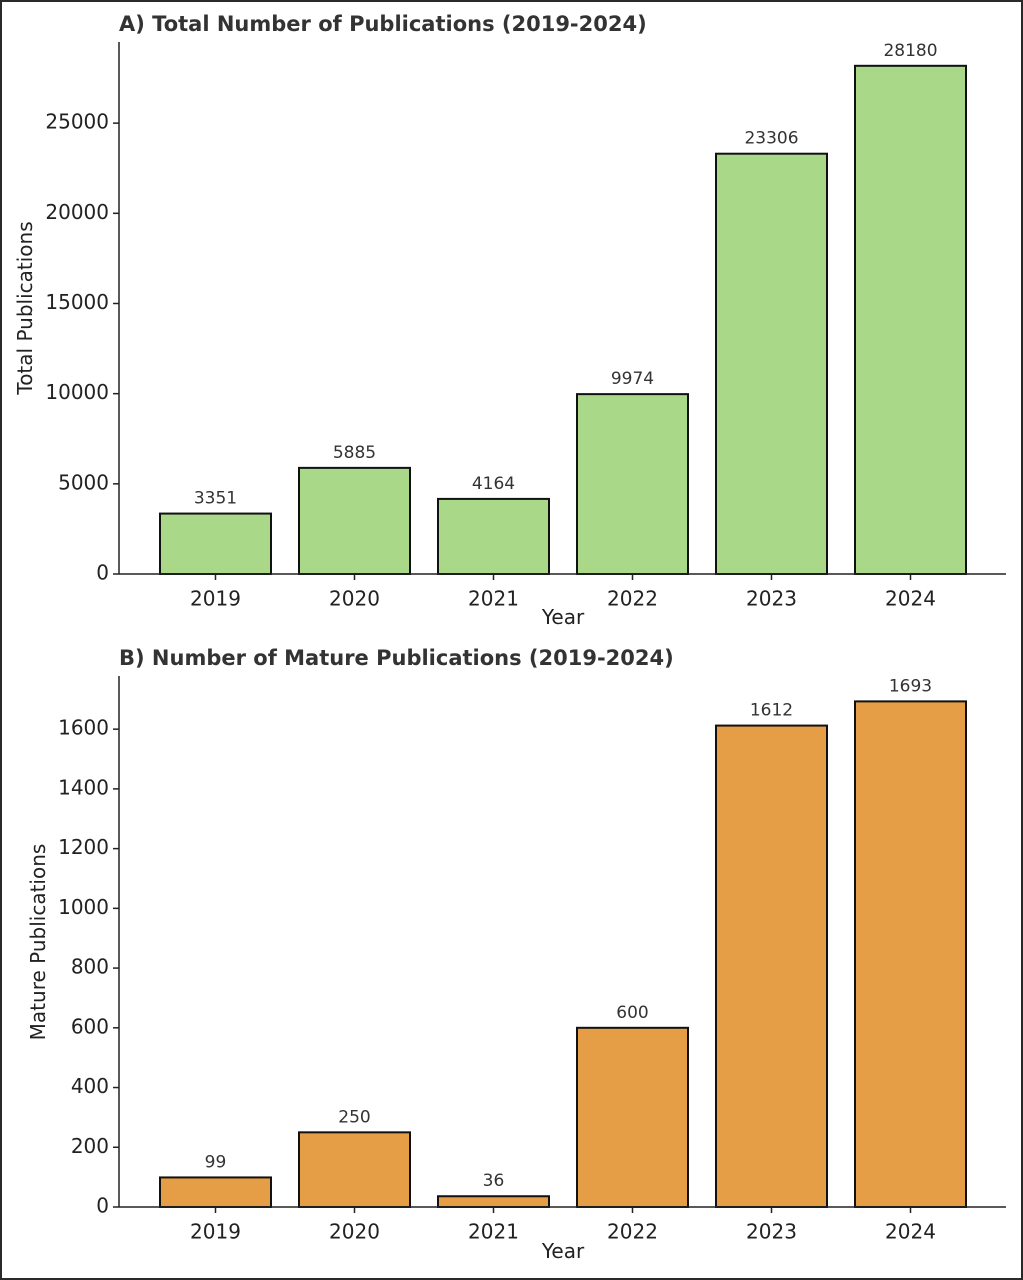  Describe the element at coordinates (83, 482) in the screenshot. I see `chart-a-ytick-label-5000: 5000` at that location.